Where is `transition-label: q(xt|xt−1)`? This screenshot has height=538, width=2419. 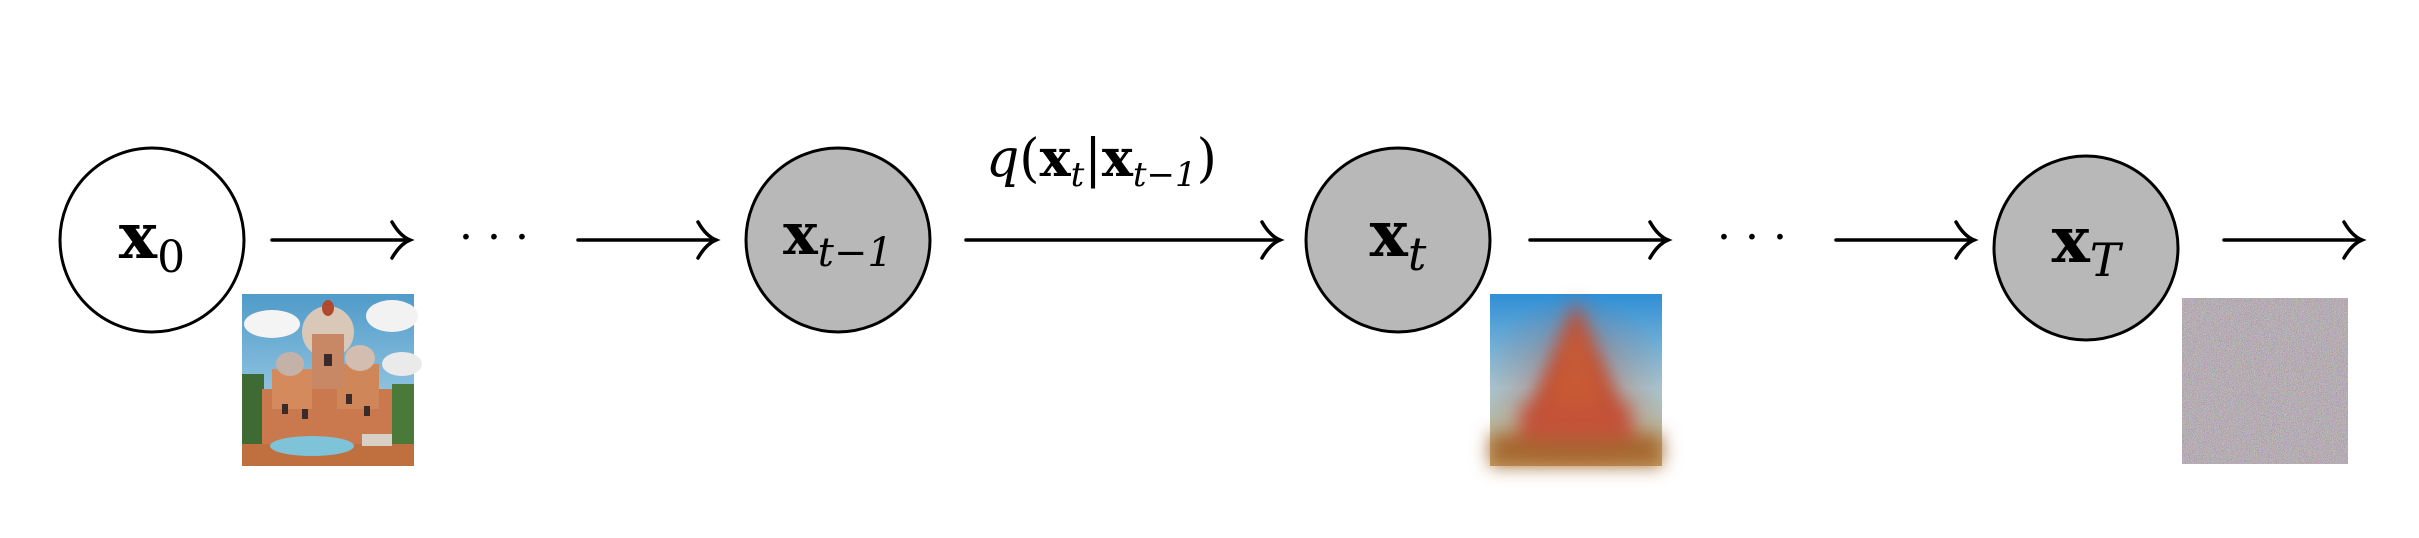
transition-label: q(xt|xt−1) is located at coordinates (1101, 161).